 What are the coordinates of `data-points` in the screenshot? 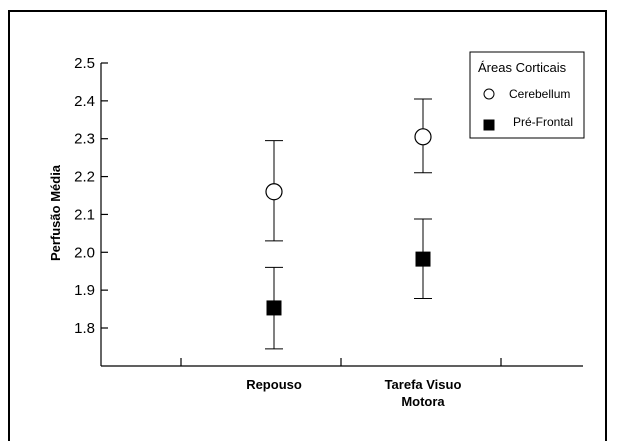 It's located at (348, 222).